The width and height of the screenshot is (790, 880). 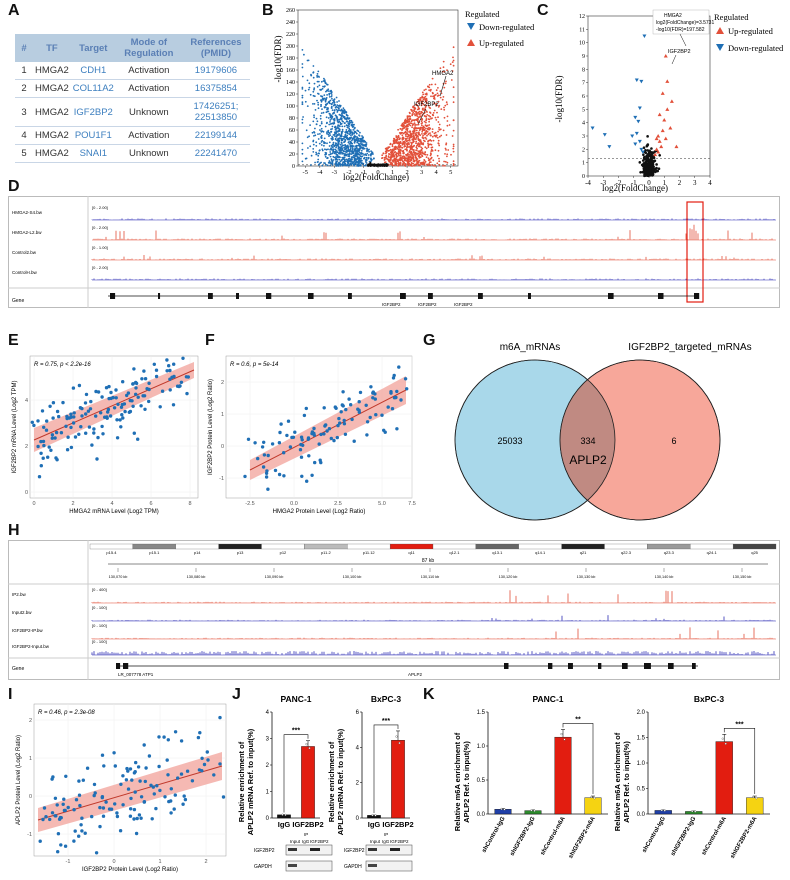 I want to click on table-cell-ref: 16375854, so click(x=215, y=88).